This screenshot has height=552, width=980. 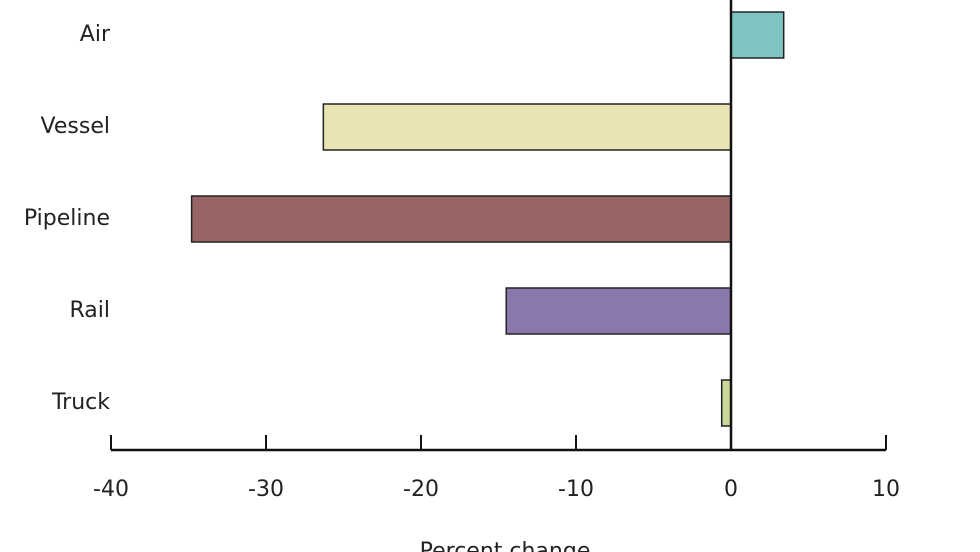 What do you see at coordinates (421, 489) in the screenshot?
I see `x-tick-label: -20` at bounding box center [421, 489].